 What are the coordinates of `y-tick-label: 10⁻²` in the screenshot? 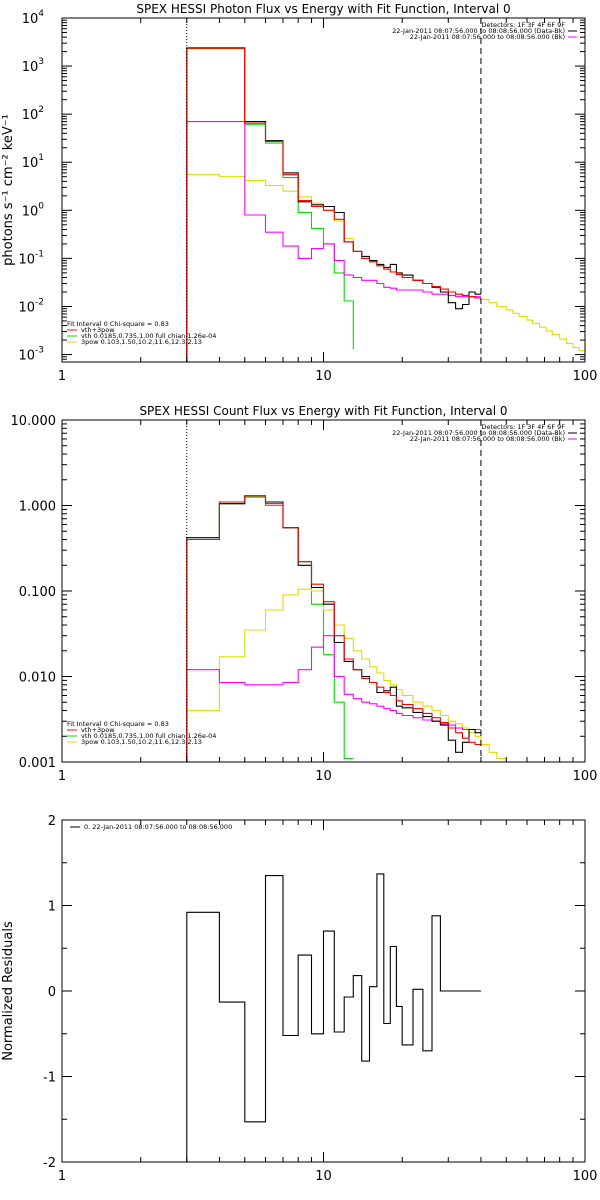 It's located at (31, 306).